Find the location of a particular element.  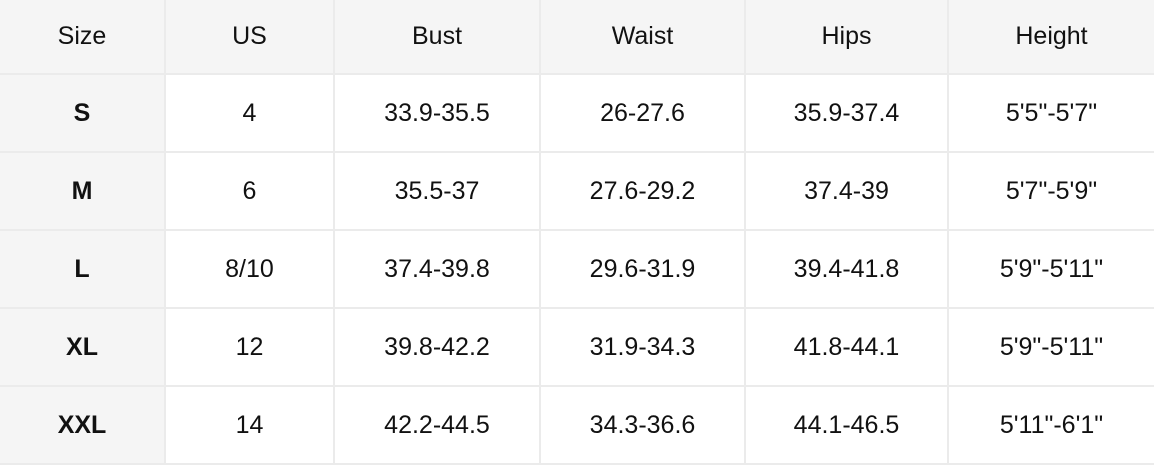

cell-height: 5'7"-5'9" is located at coordinates (1050, 191).